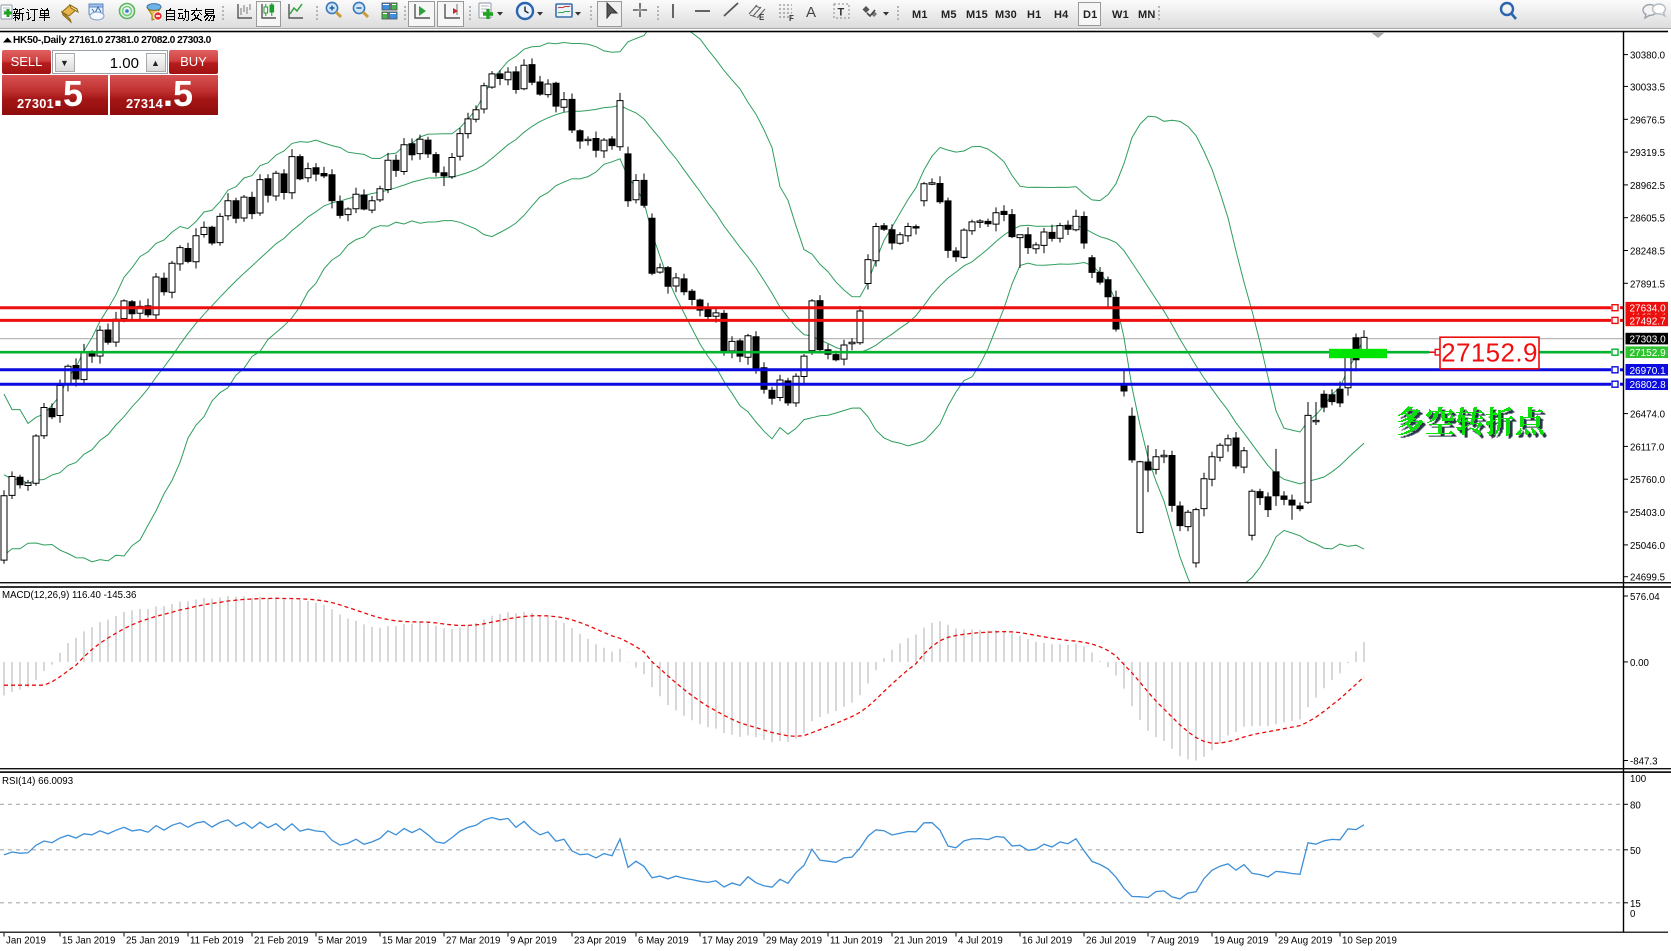 This screenshot has width=1671, height=951. I want to click on svg-text: D1, so click(1090, 15).